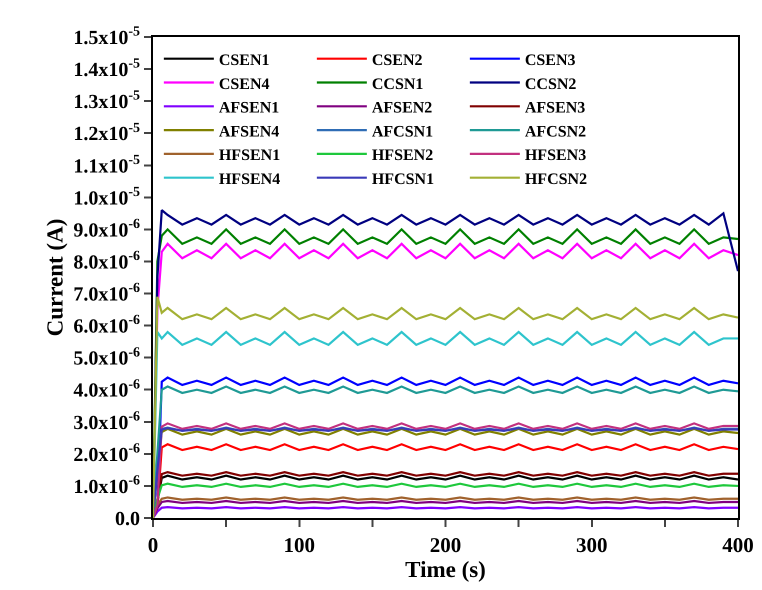 This screenshot has height=590, width=762. Describe the element at coordinates (106, 453) in the screenshot. I see `y-tick-label: 2.0x10$^{-6}$` at that location.